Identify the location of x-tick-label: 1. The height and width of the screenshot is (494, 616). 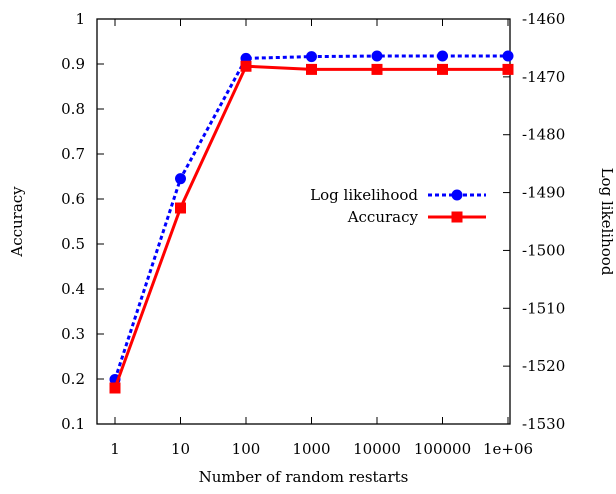
(115, 449).